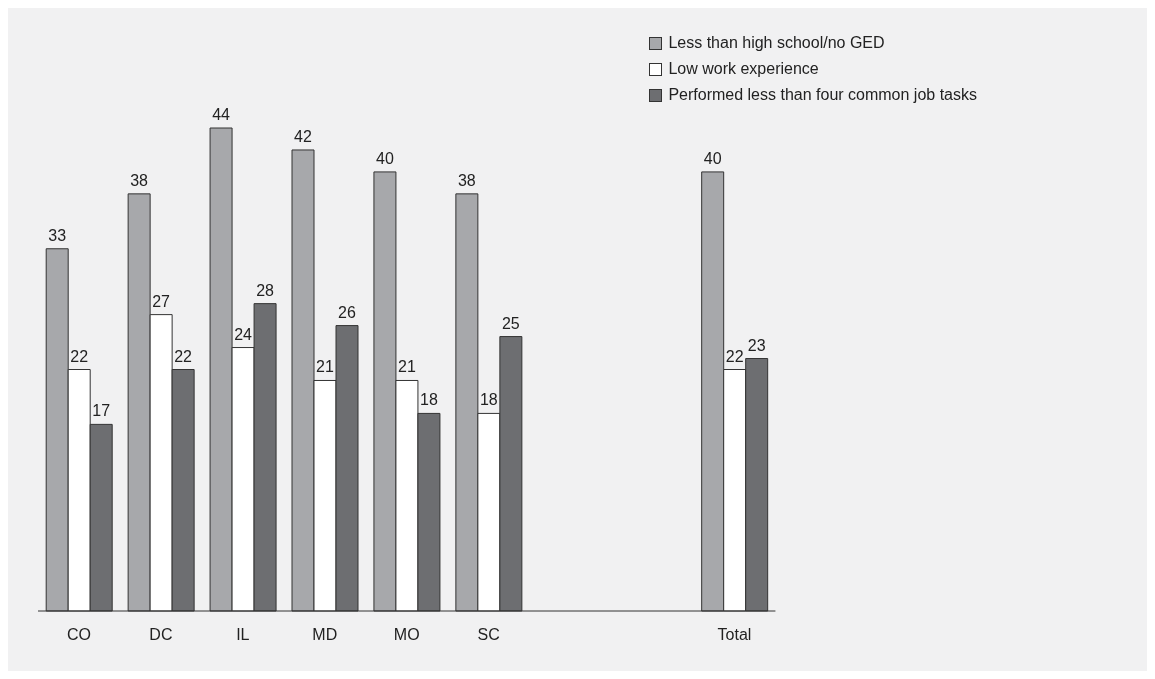 Image resolution: width=1155 pixels, height=679 pixels. What do you see at coordinates (161, 635) in the screenshot?
I see `x-tick-label: DC` at bounding box center [161, 635].